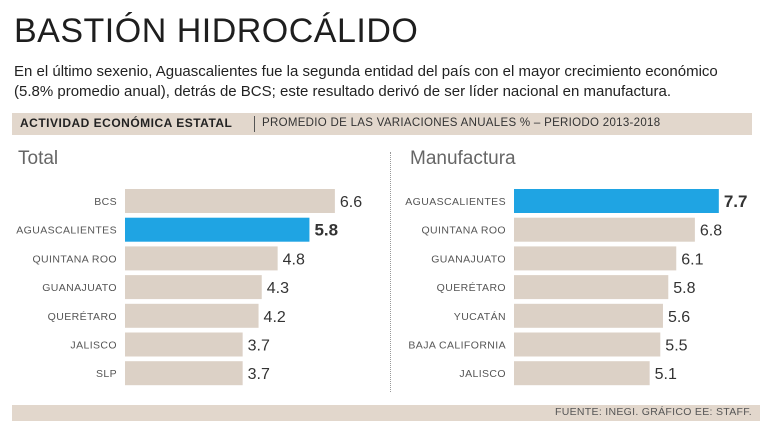 Image resolution: width=768 pixels, height=441 pixels. I want to click on value-label: 6.1, so click(692, 259).